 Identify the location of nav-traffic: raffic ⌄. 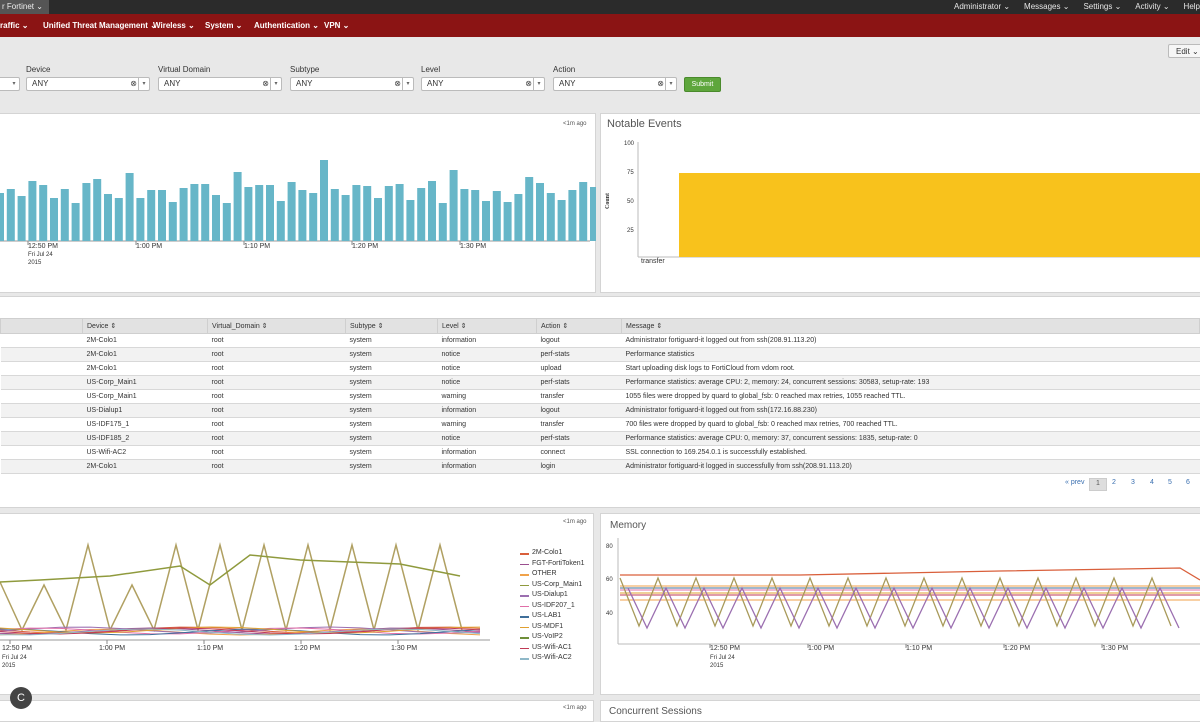
(14, 25).